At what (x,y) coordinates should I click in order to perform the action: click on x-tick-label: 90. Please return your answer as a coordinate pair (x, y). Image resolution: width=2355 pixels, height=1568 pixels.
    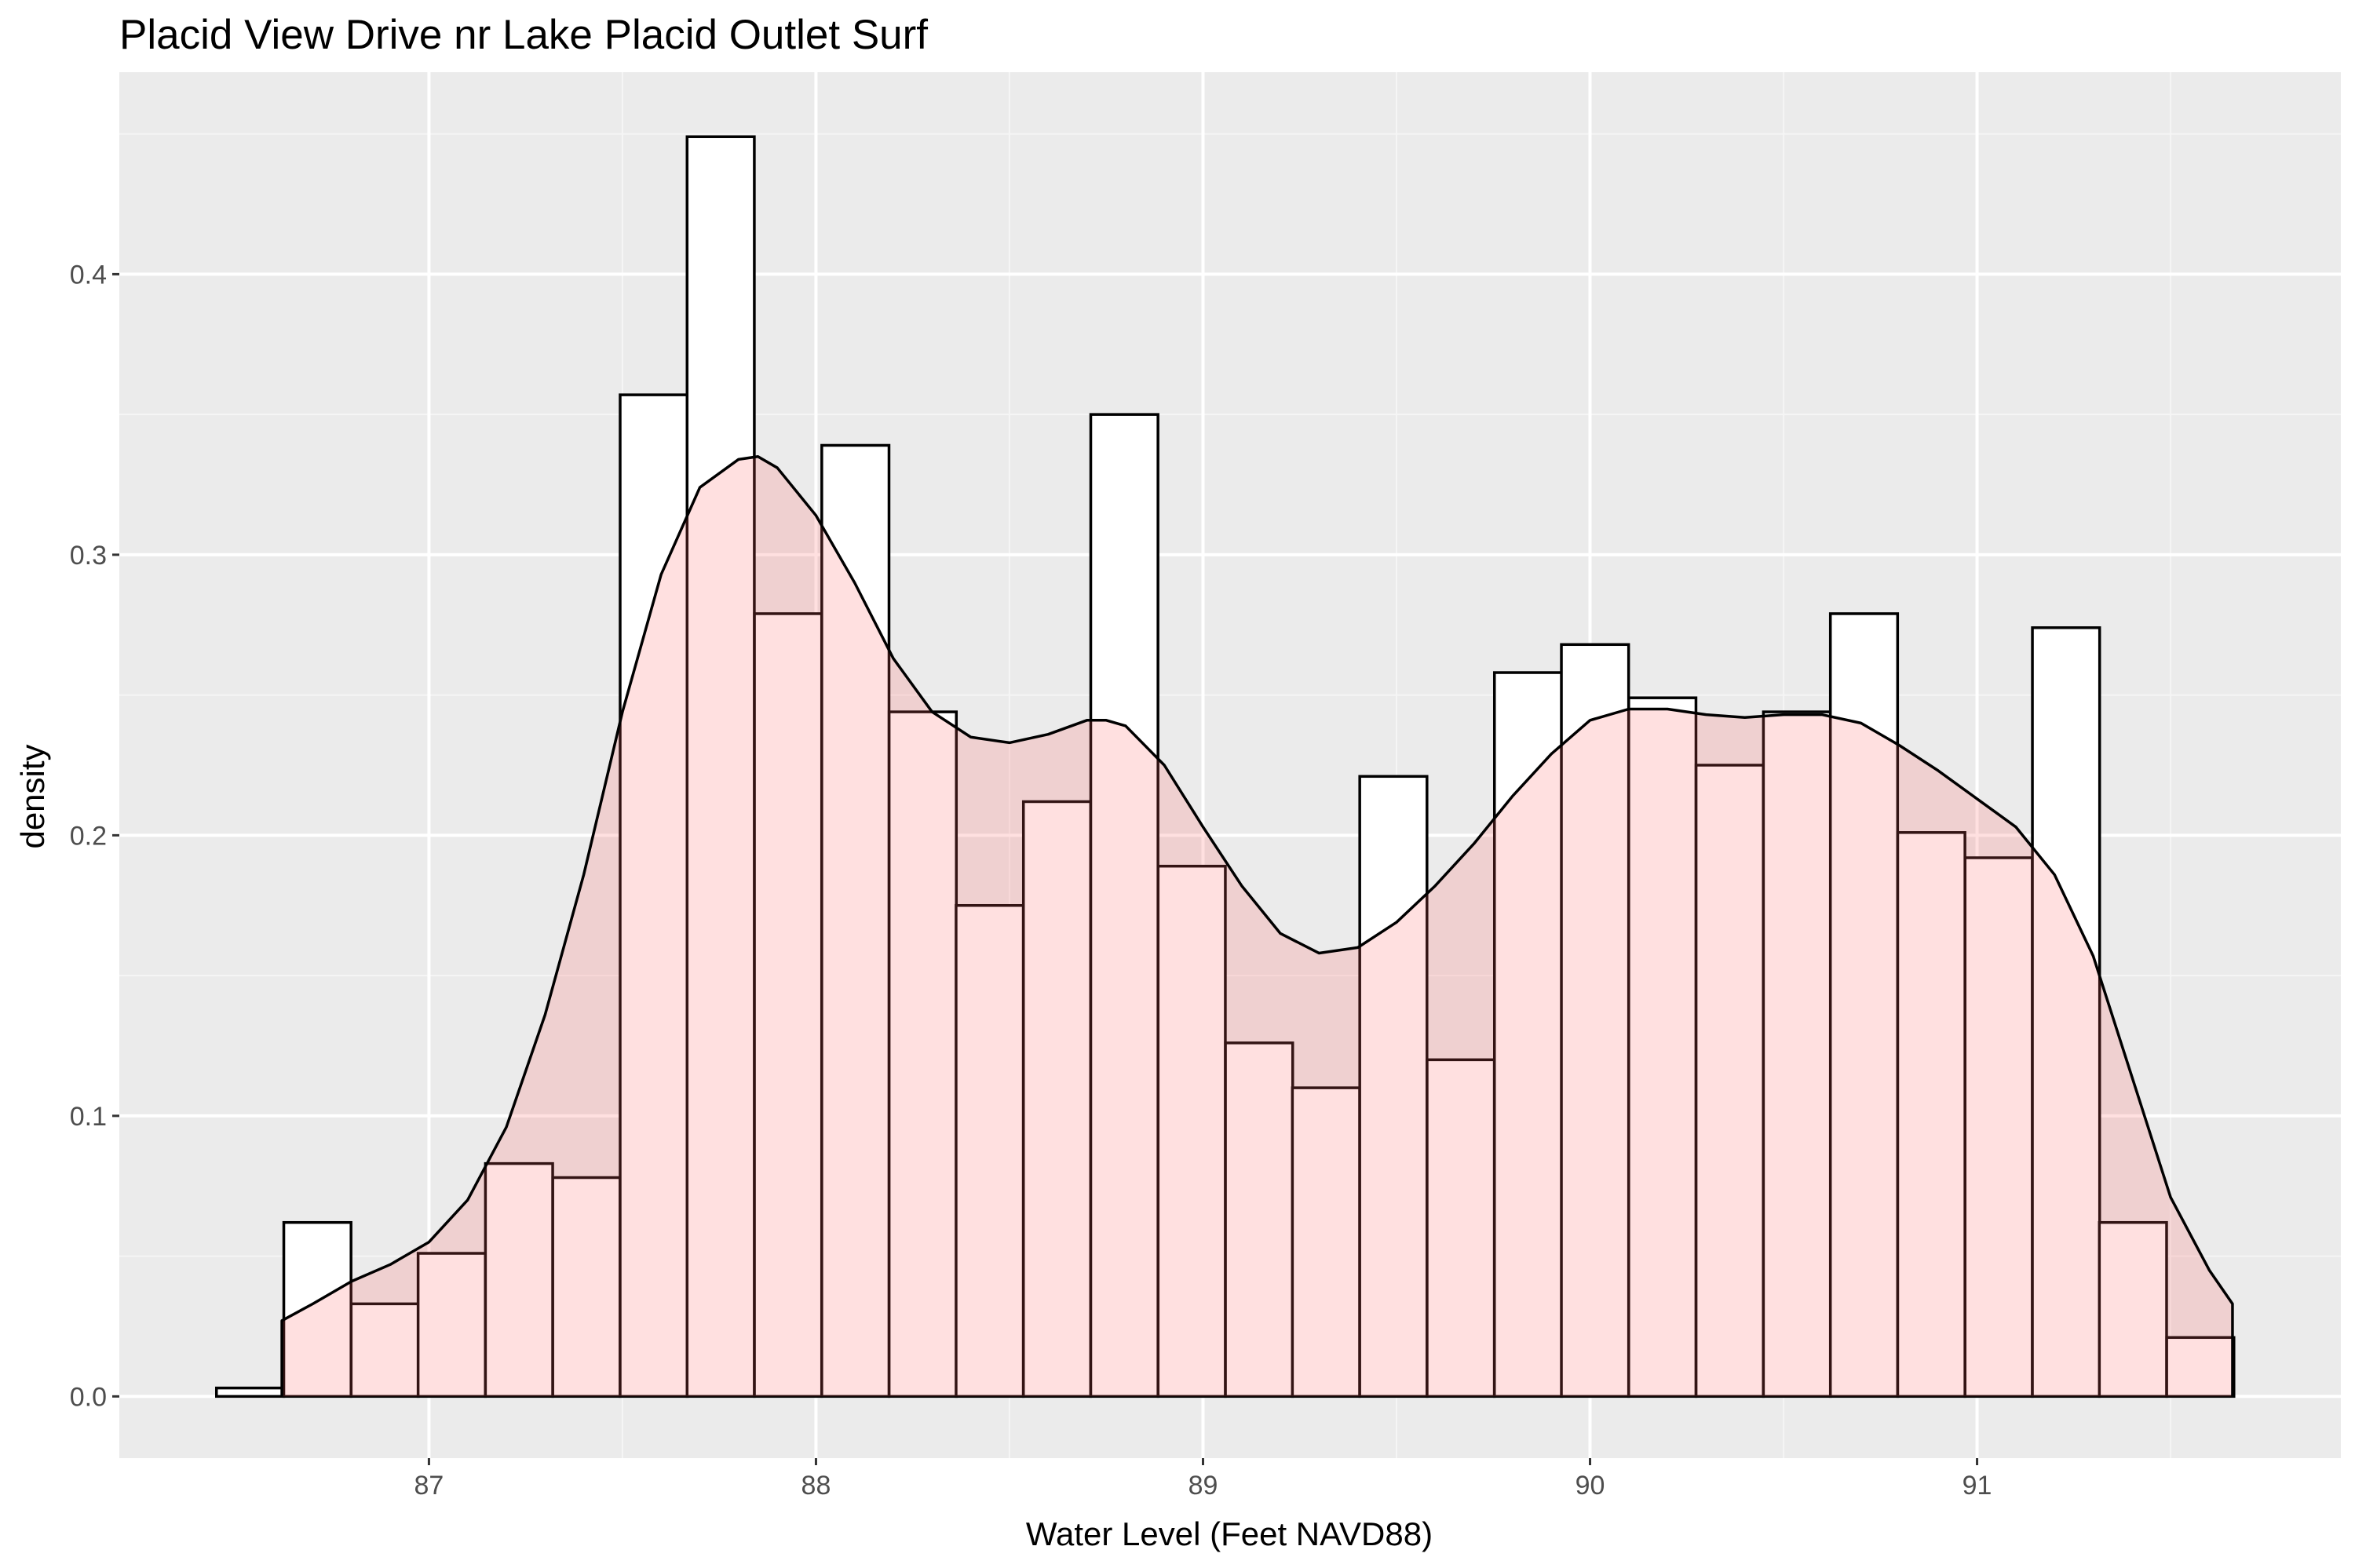
    Looking at the image, I should click on (1590, 1486).